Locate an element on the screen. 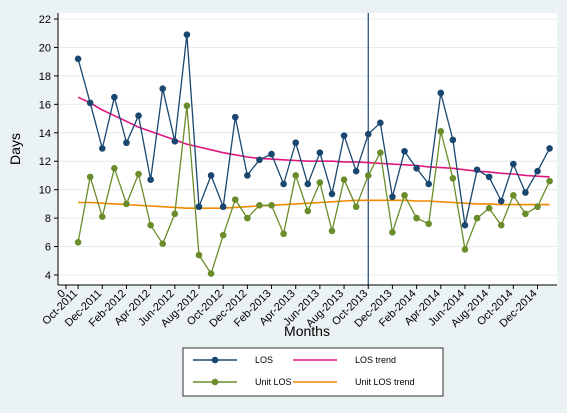 The image size is (567, 413). x-axis-title: Months is located at coordinates (307, 331).